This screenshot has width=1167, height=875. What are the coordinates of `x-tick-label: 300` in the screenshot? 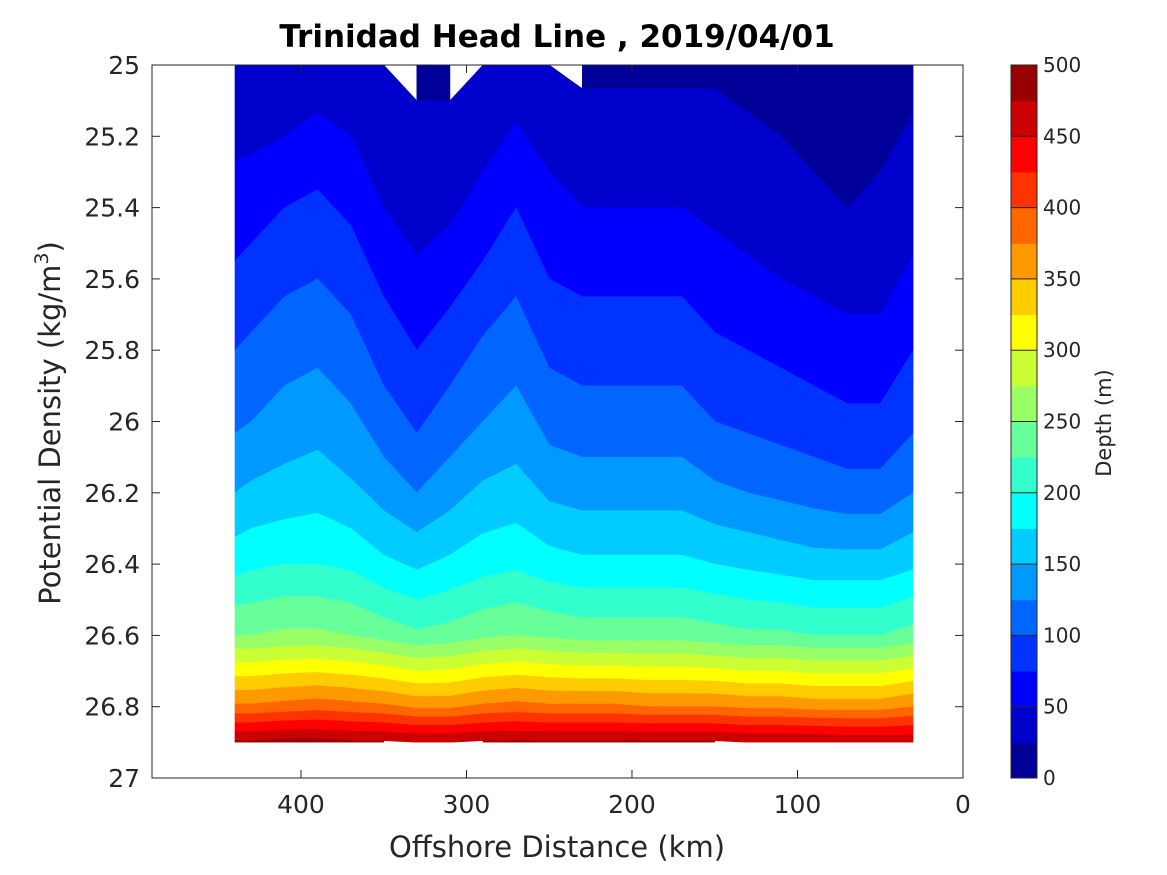 It's located at (467, 804).